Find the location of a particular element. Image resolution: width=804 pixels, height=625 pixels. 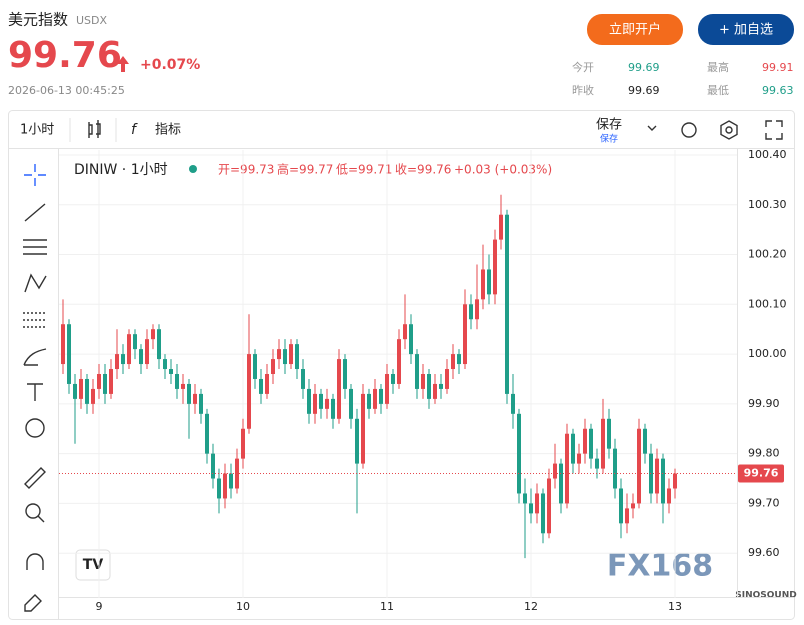

brush-tool is located at coordinates (35, 357).